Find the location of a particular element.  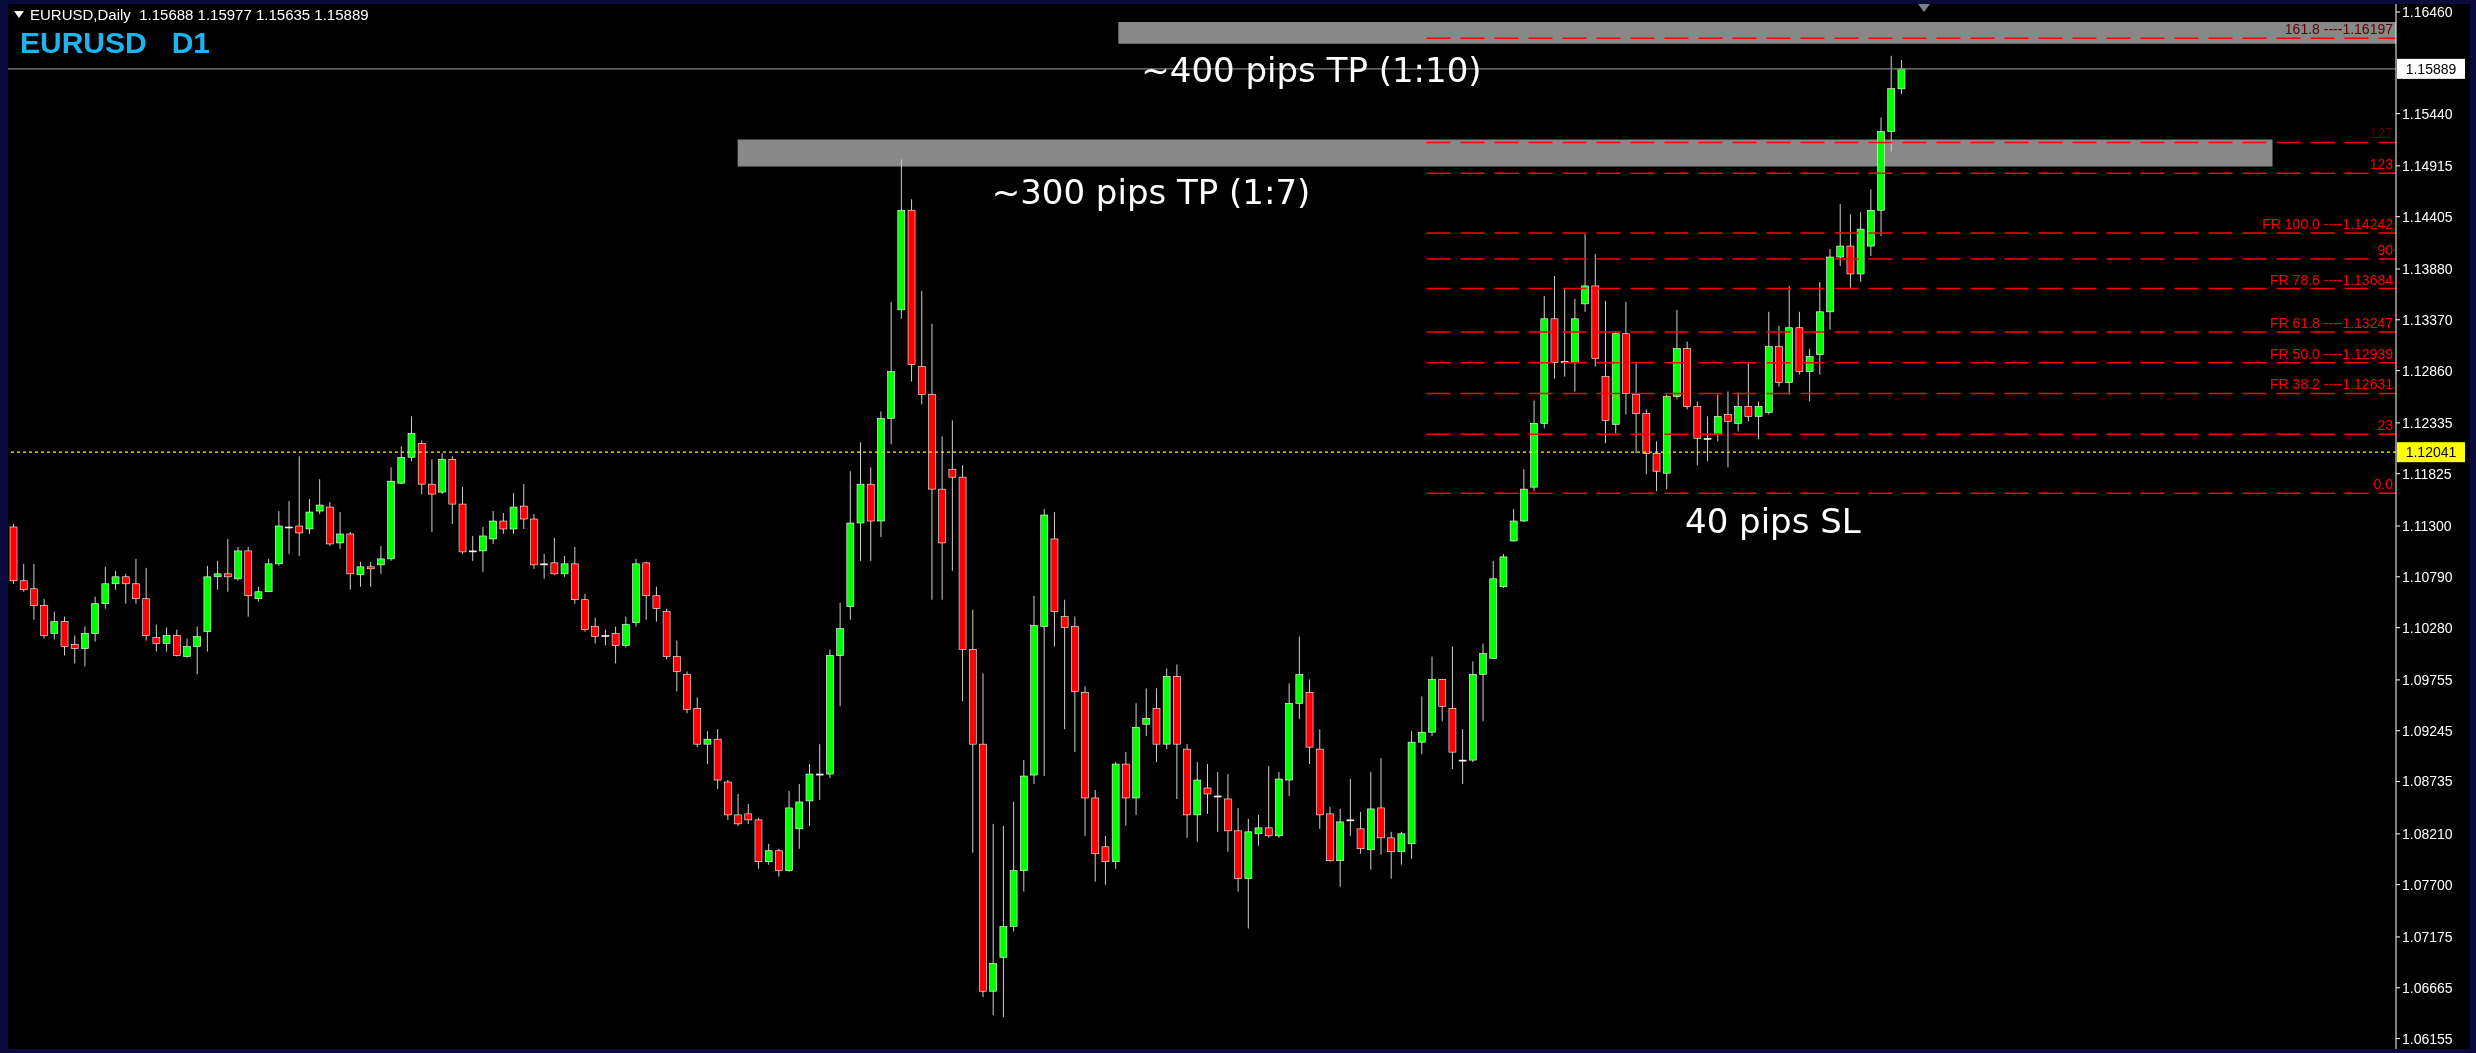

y-tick-label: 1.11300 is located at coordinates (2427, 525).